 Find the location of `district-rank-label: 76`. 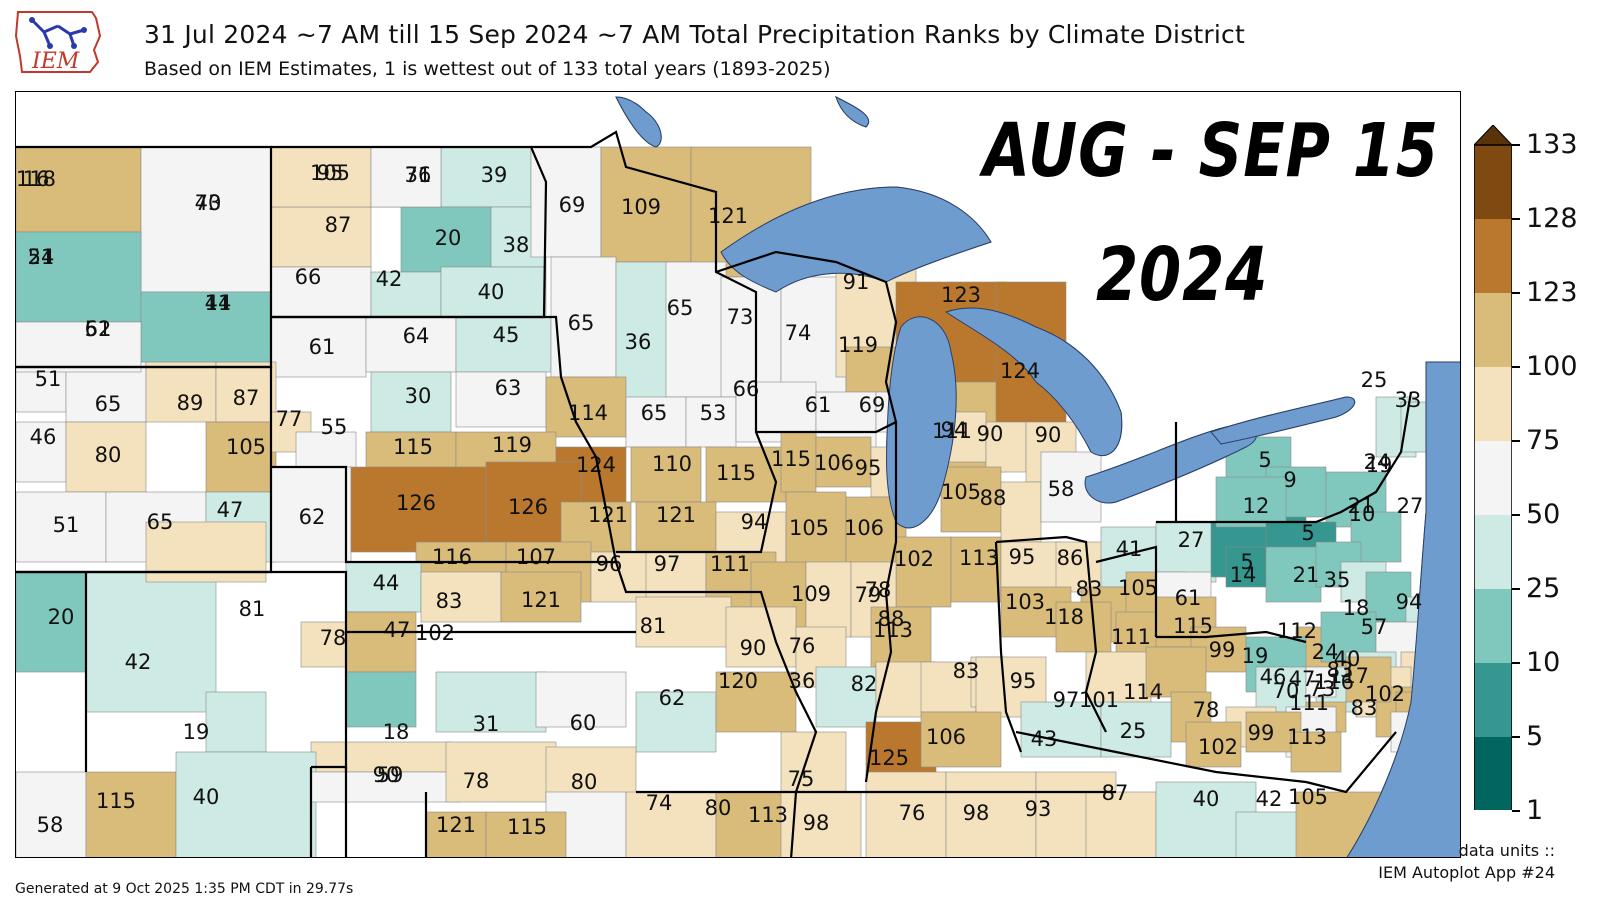

district-rank-label: 76 is located at coordinates (802, 646).